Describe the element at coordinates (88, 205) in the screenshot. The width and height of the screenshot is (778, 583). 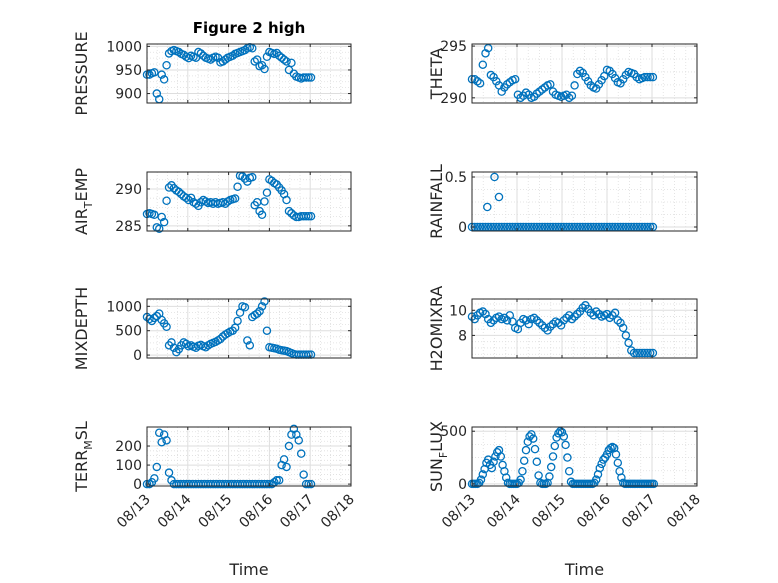
I see `y-axis-label-subscript: T` at that location.